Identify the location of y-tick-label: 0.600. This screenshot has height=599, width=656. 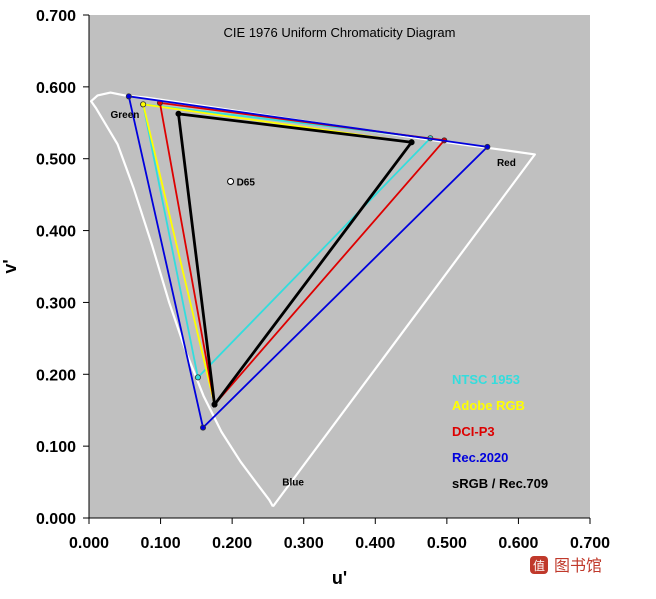
(56, 88).